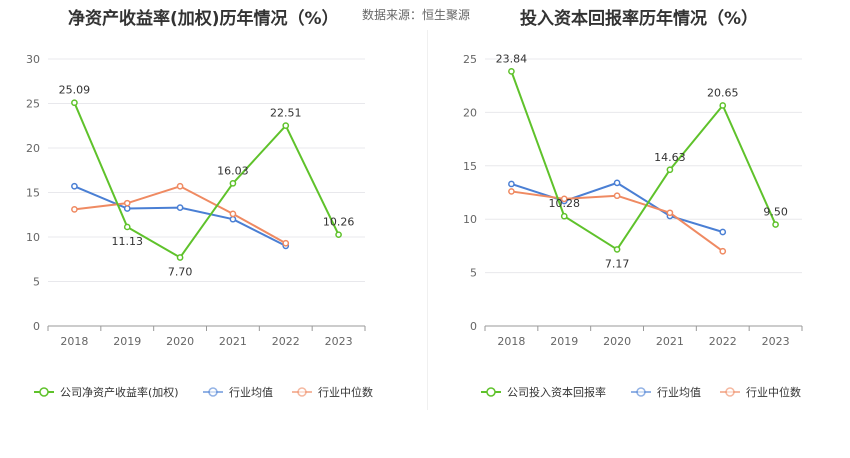 The image size is (850, 458). What do you see at coordinates (679, 392) in the screenshot?
I see `chart2-legend-label: 行业均值` at bounding box center [679, 392].